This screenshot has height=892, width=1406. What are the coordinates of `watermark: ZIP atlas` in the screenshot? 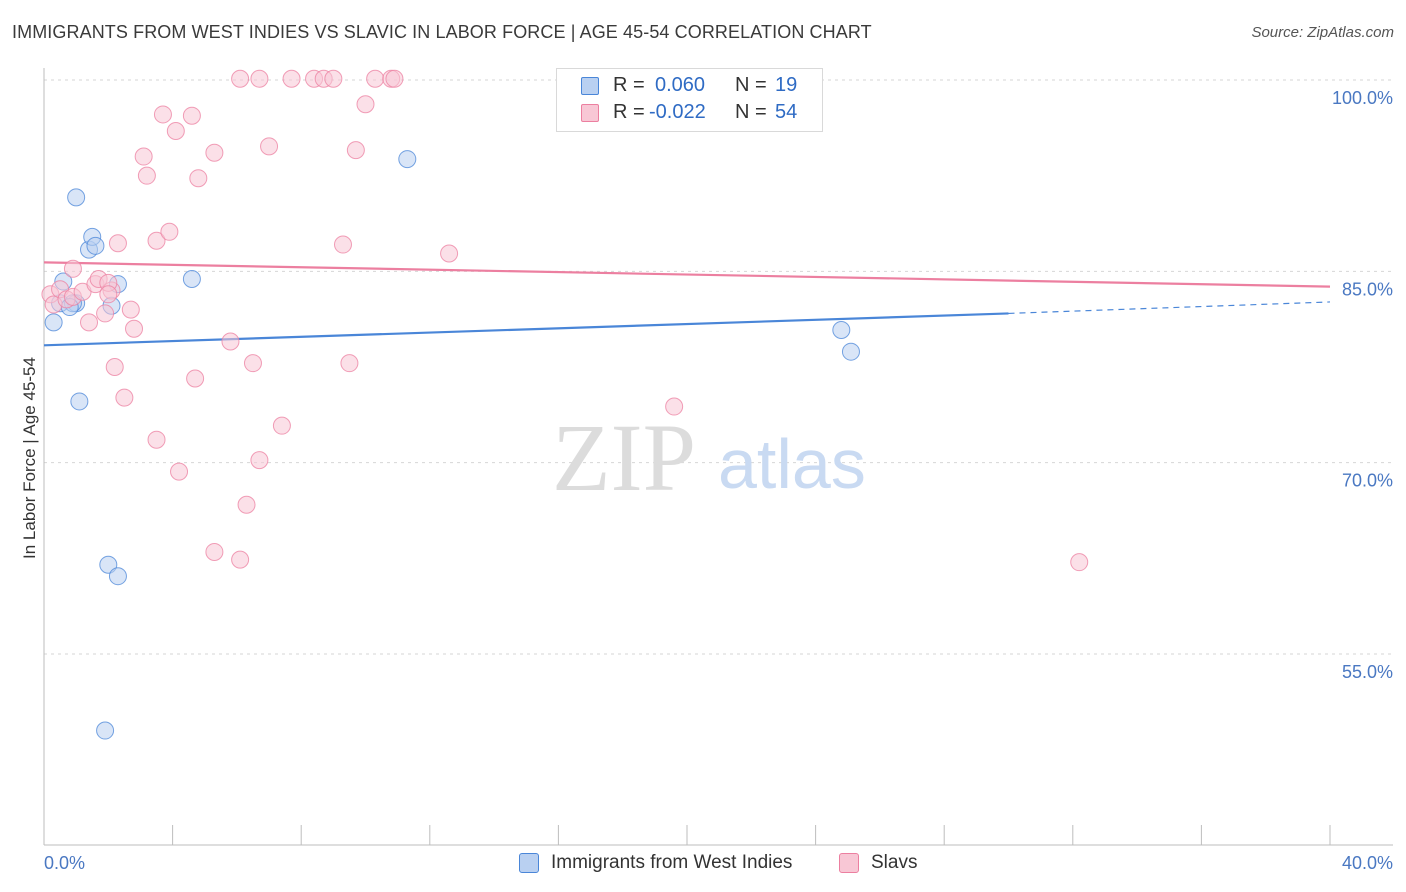 It's located at (709, 457).